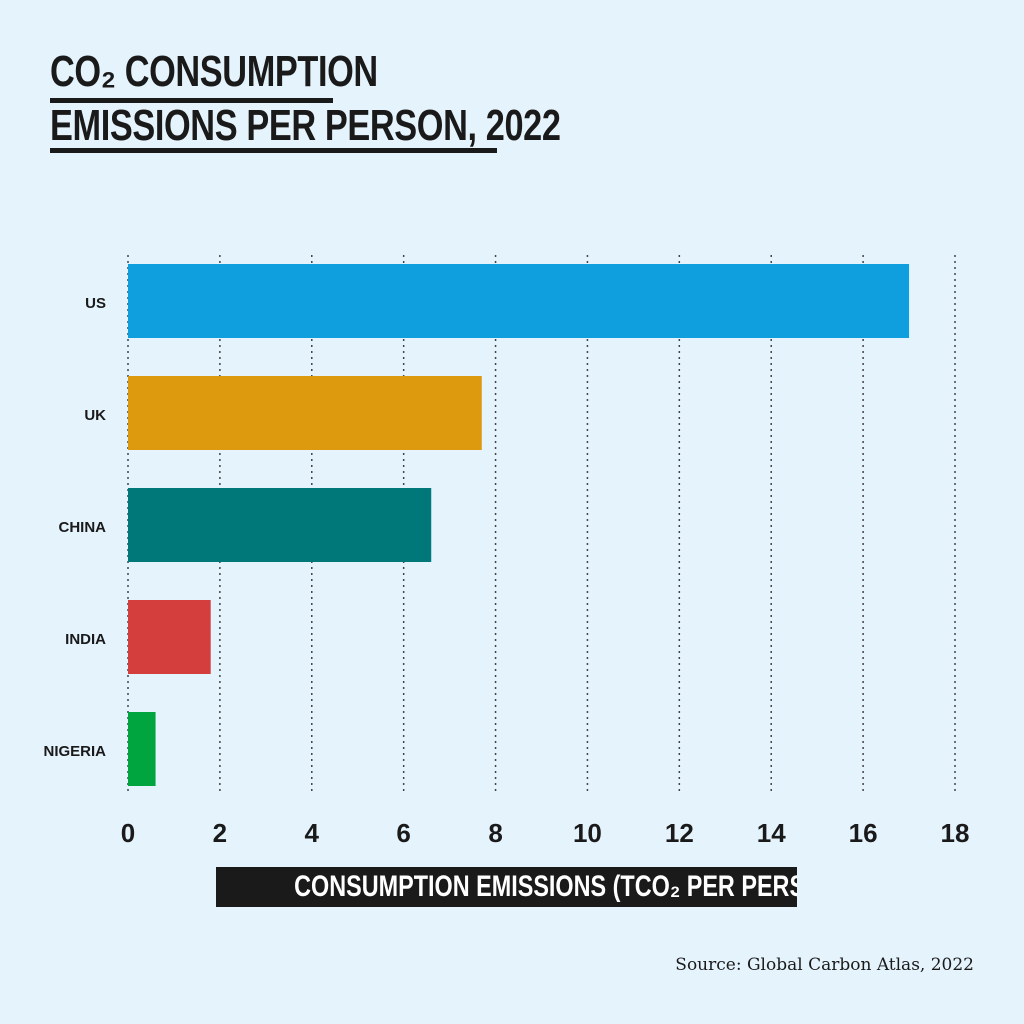 The height and width of the screenshot is (1024, 1024). What do you see at coordinates (679, 833) in the screenshot?
I see `x-tick-label: 12` at bounding box center [679, 833].